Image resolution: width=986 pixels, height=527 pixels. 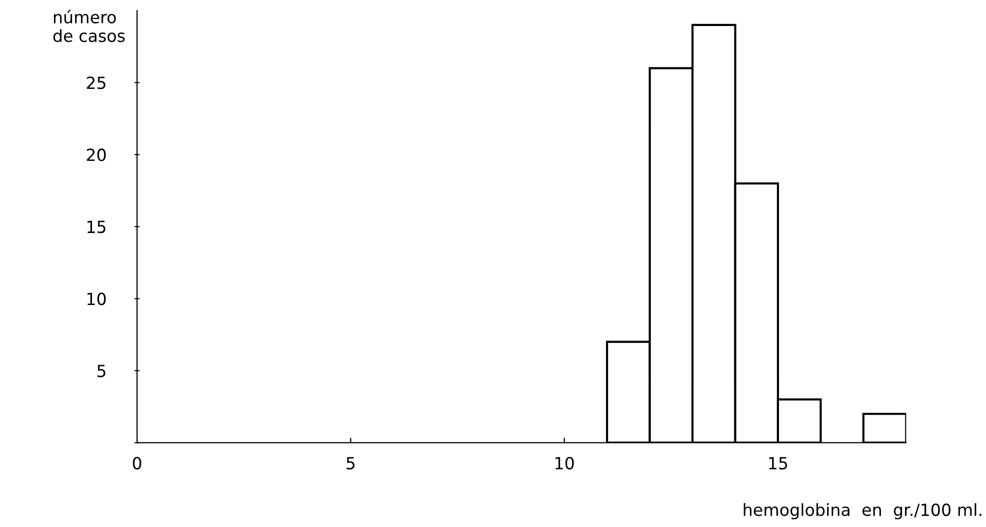 I want to click on y-tick-label: 15, so click(x=96, y=227).